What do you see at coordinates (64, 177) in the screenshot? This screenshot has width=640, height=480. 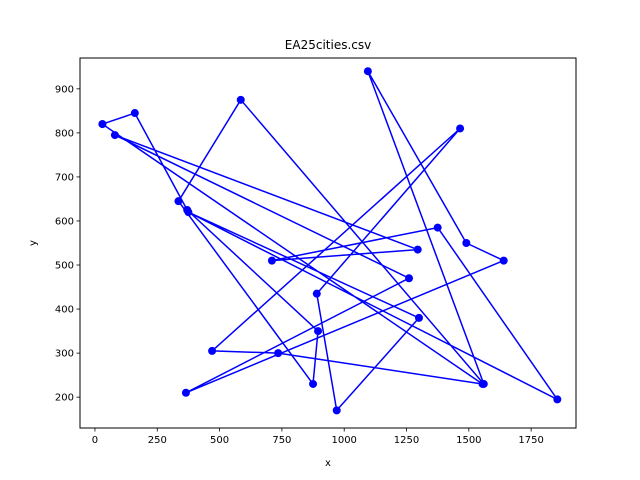 I see `y-tick-label: 700` at bounding box center [64, 177].